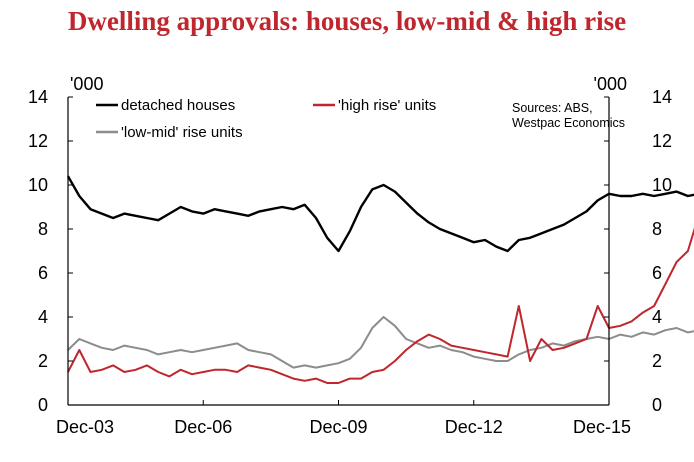 The image size is (694, 462). I want to click on left-y-tick-label: 4, so click(43, 317).